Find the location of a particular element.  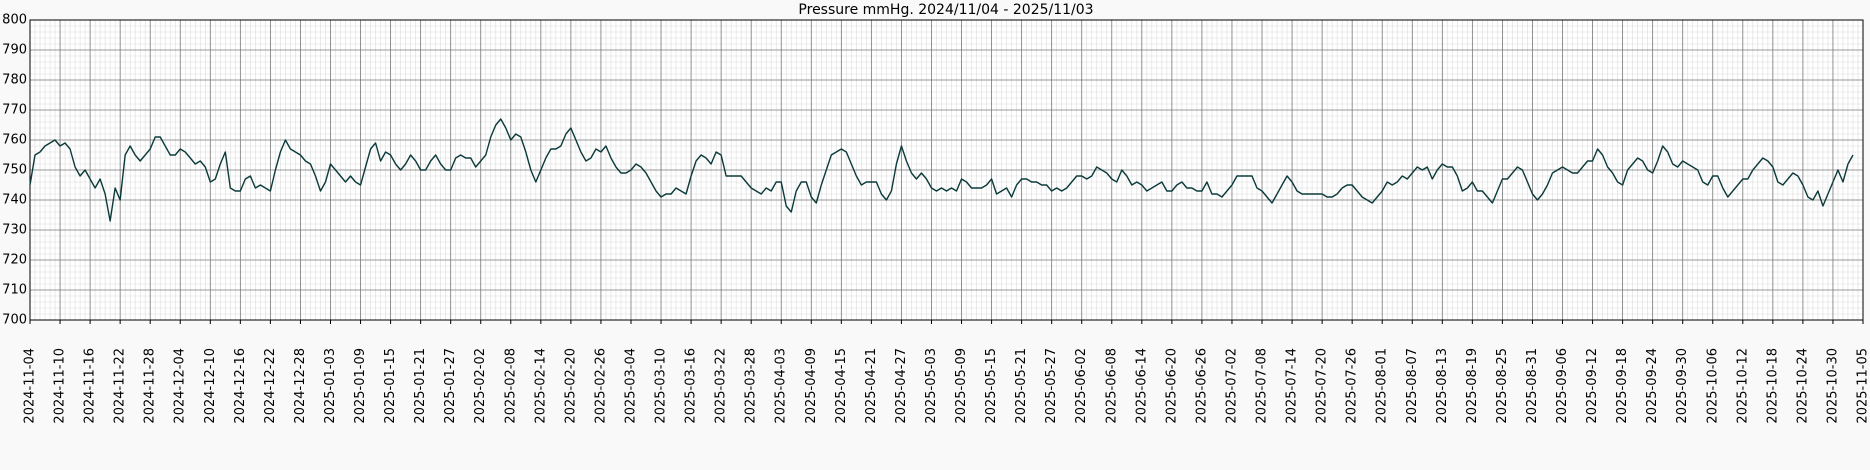

x-tick-label: 2025-02-02 is located at coordinates (480, 386).